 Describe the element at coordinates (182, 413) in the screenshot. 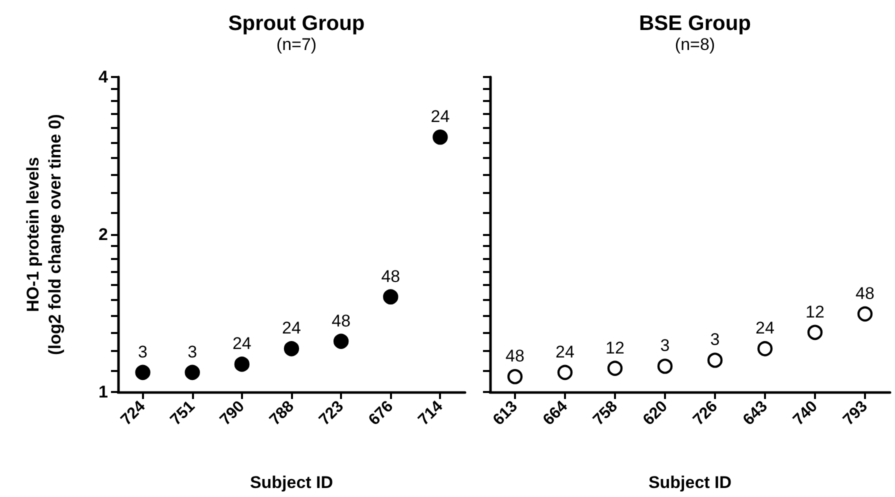

I see `x-tick-label: 751` at that location.